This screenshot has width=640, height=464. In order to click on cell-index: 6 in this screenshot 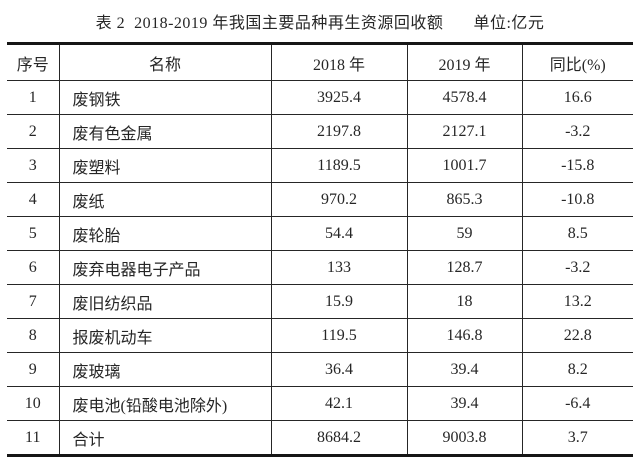, I will do `click(33, 267)`.